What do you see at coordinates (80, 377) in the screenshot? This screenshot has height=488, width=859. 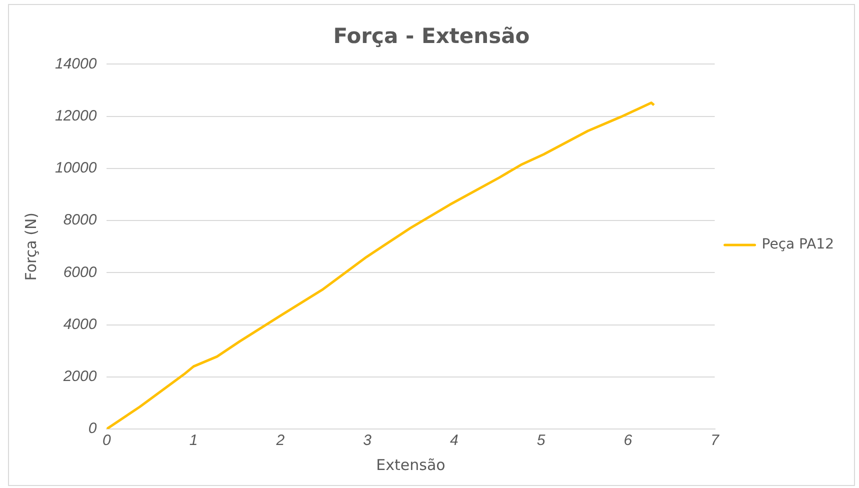 I see `y-tick-label: 2000` at bounding box center [80, 377].